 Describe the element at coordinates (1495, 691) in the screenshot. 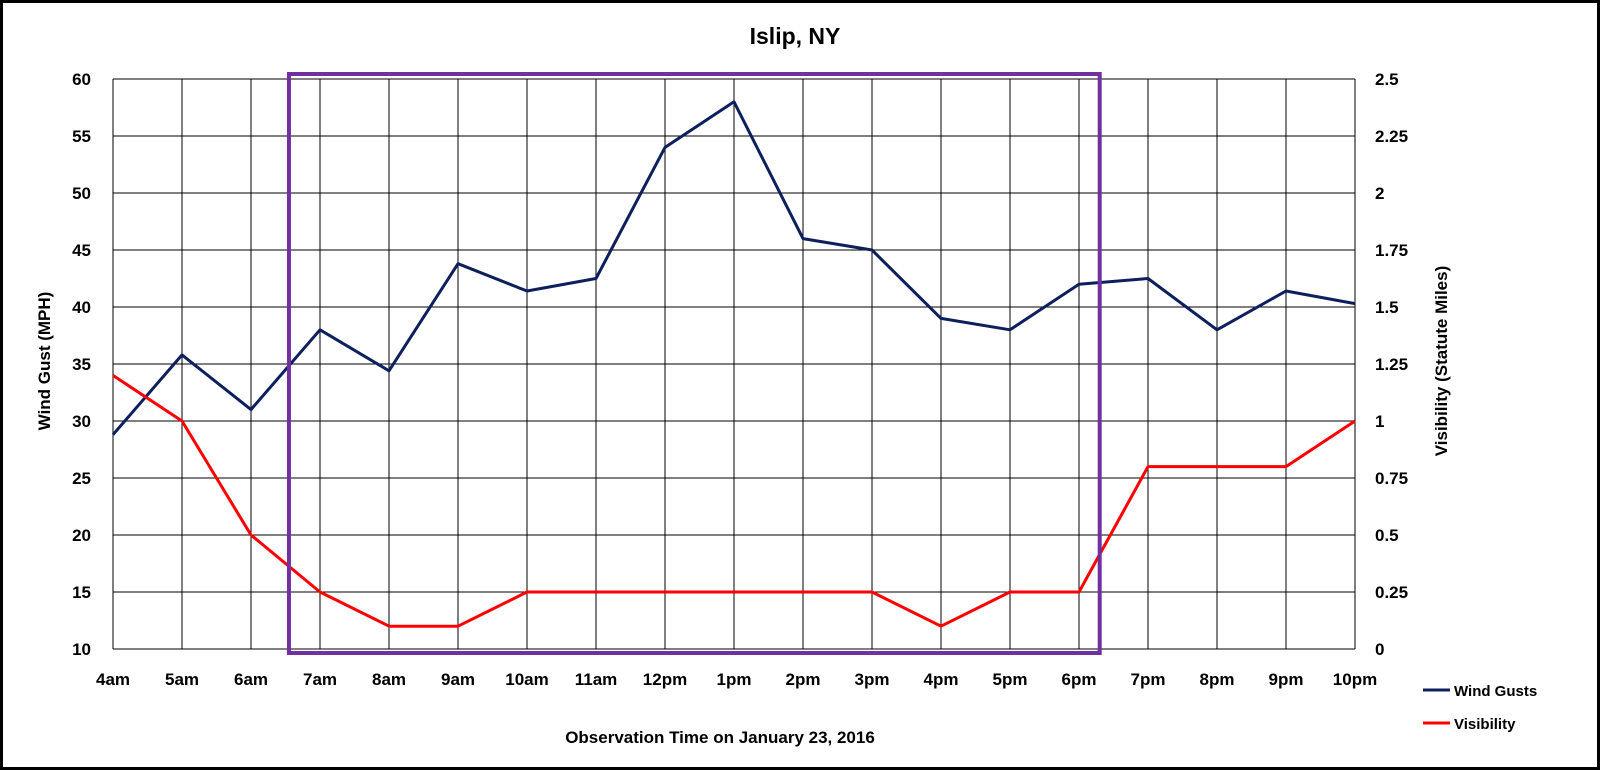

I see `legend-label-wind-gusts: Wind Gusts` at that location.